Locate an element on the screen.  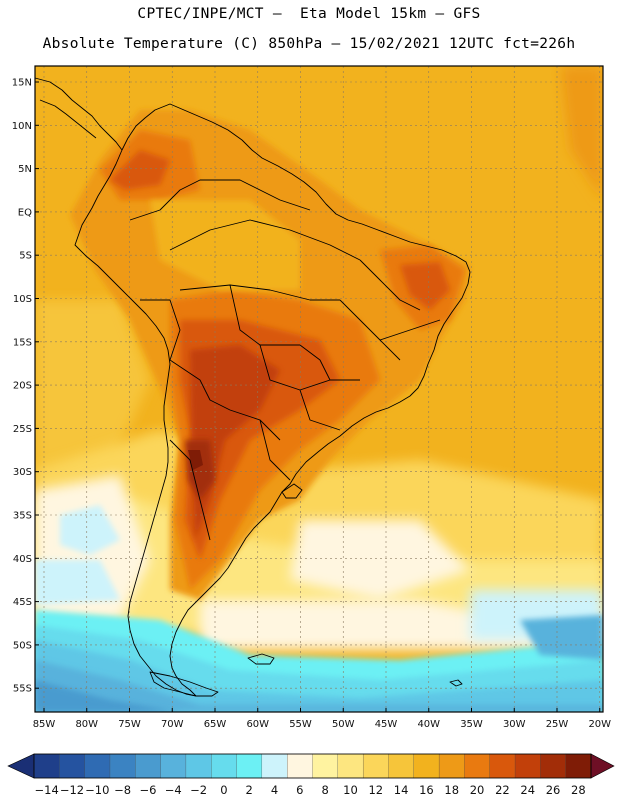
lon-tick-label: 85W is located at coordinates (44, 724).